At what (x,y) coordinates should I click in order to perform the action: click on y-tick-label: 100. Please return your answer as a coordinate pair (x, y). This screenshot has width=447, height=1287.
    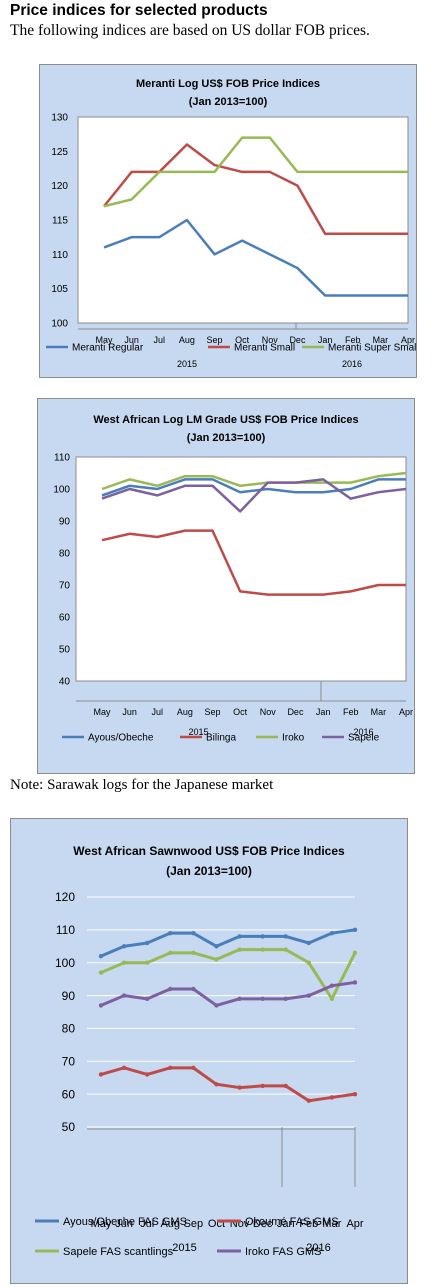
    Looking at the image, I should click on (61, 490).